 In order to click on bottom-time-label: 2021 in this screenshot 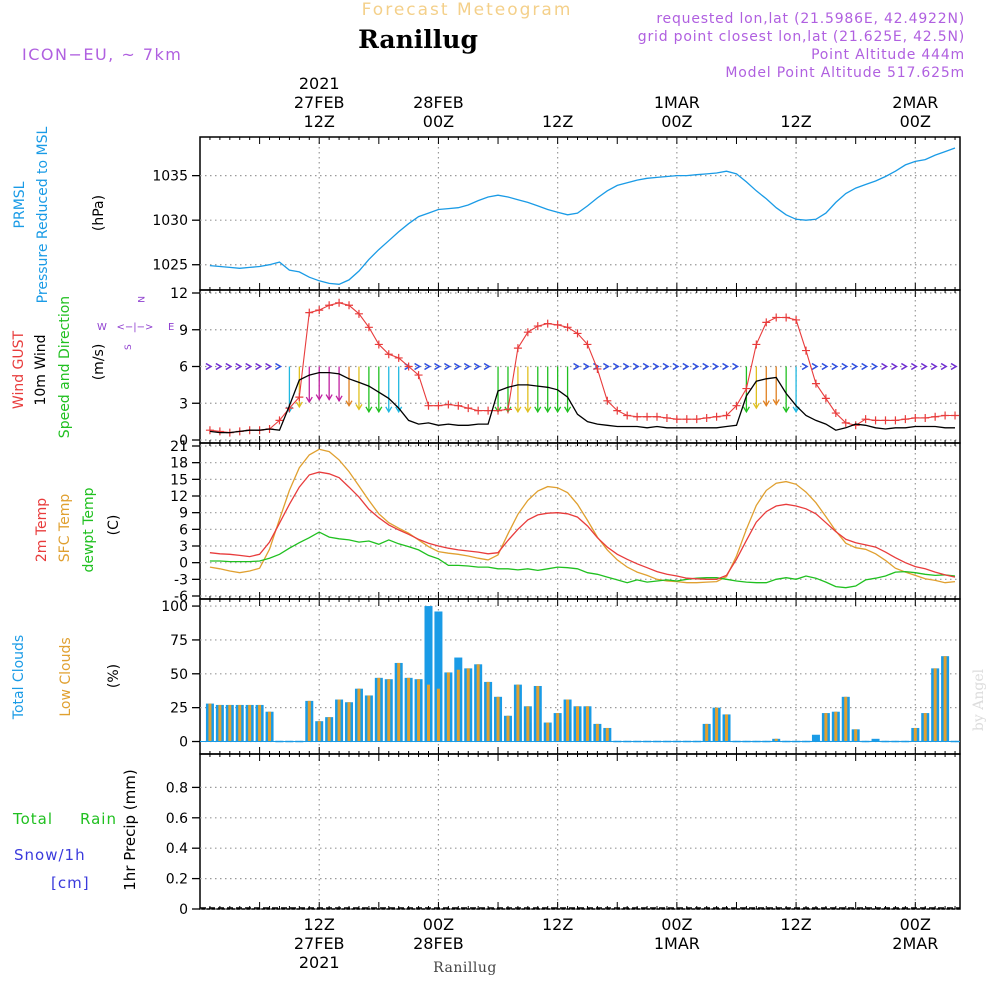, I will do `click(319, 962)`.